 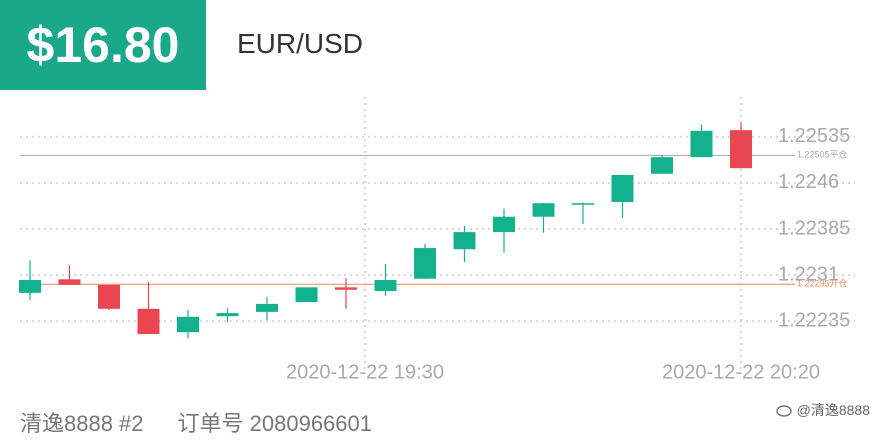 What do you see at coordinates (822, 154) in the screenshot?
I see `reference-label: 1.22505平仓` at bounding box center [822, 154].